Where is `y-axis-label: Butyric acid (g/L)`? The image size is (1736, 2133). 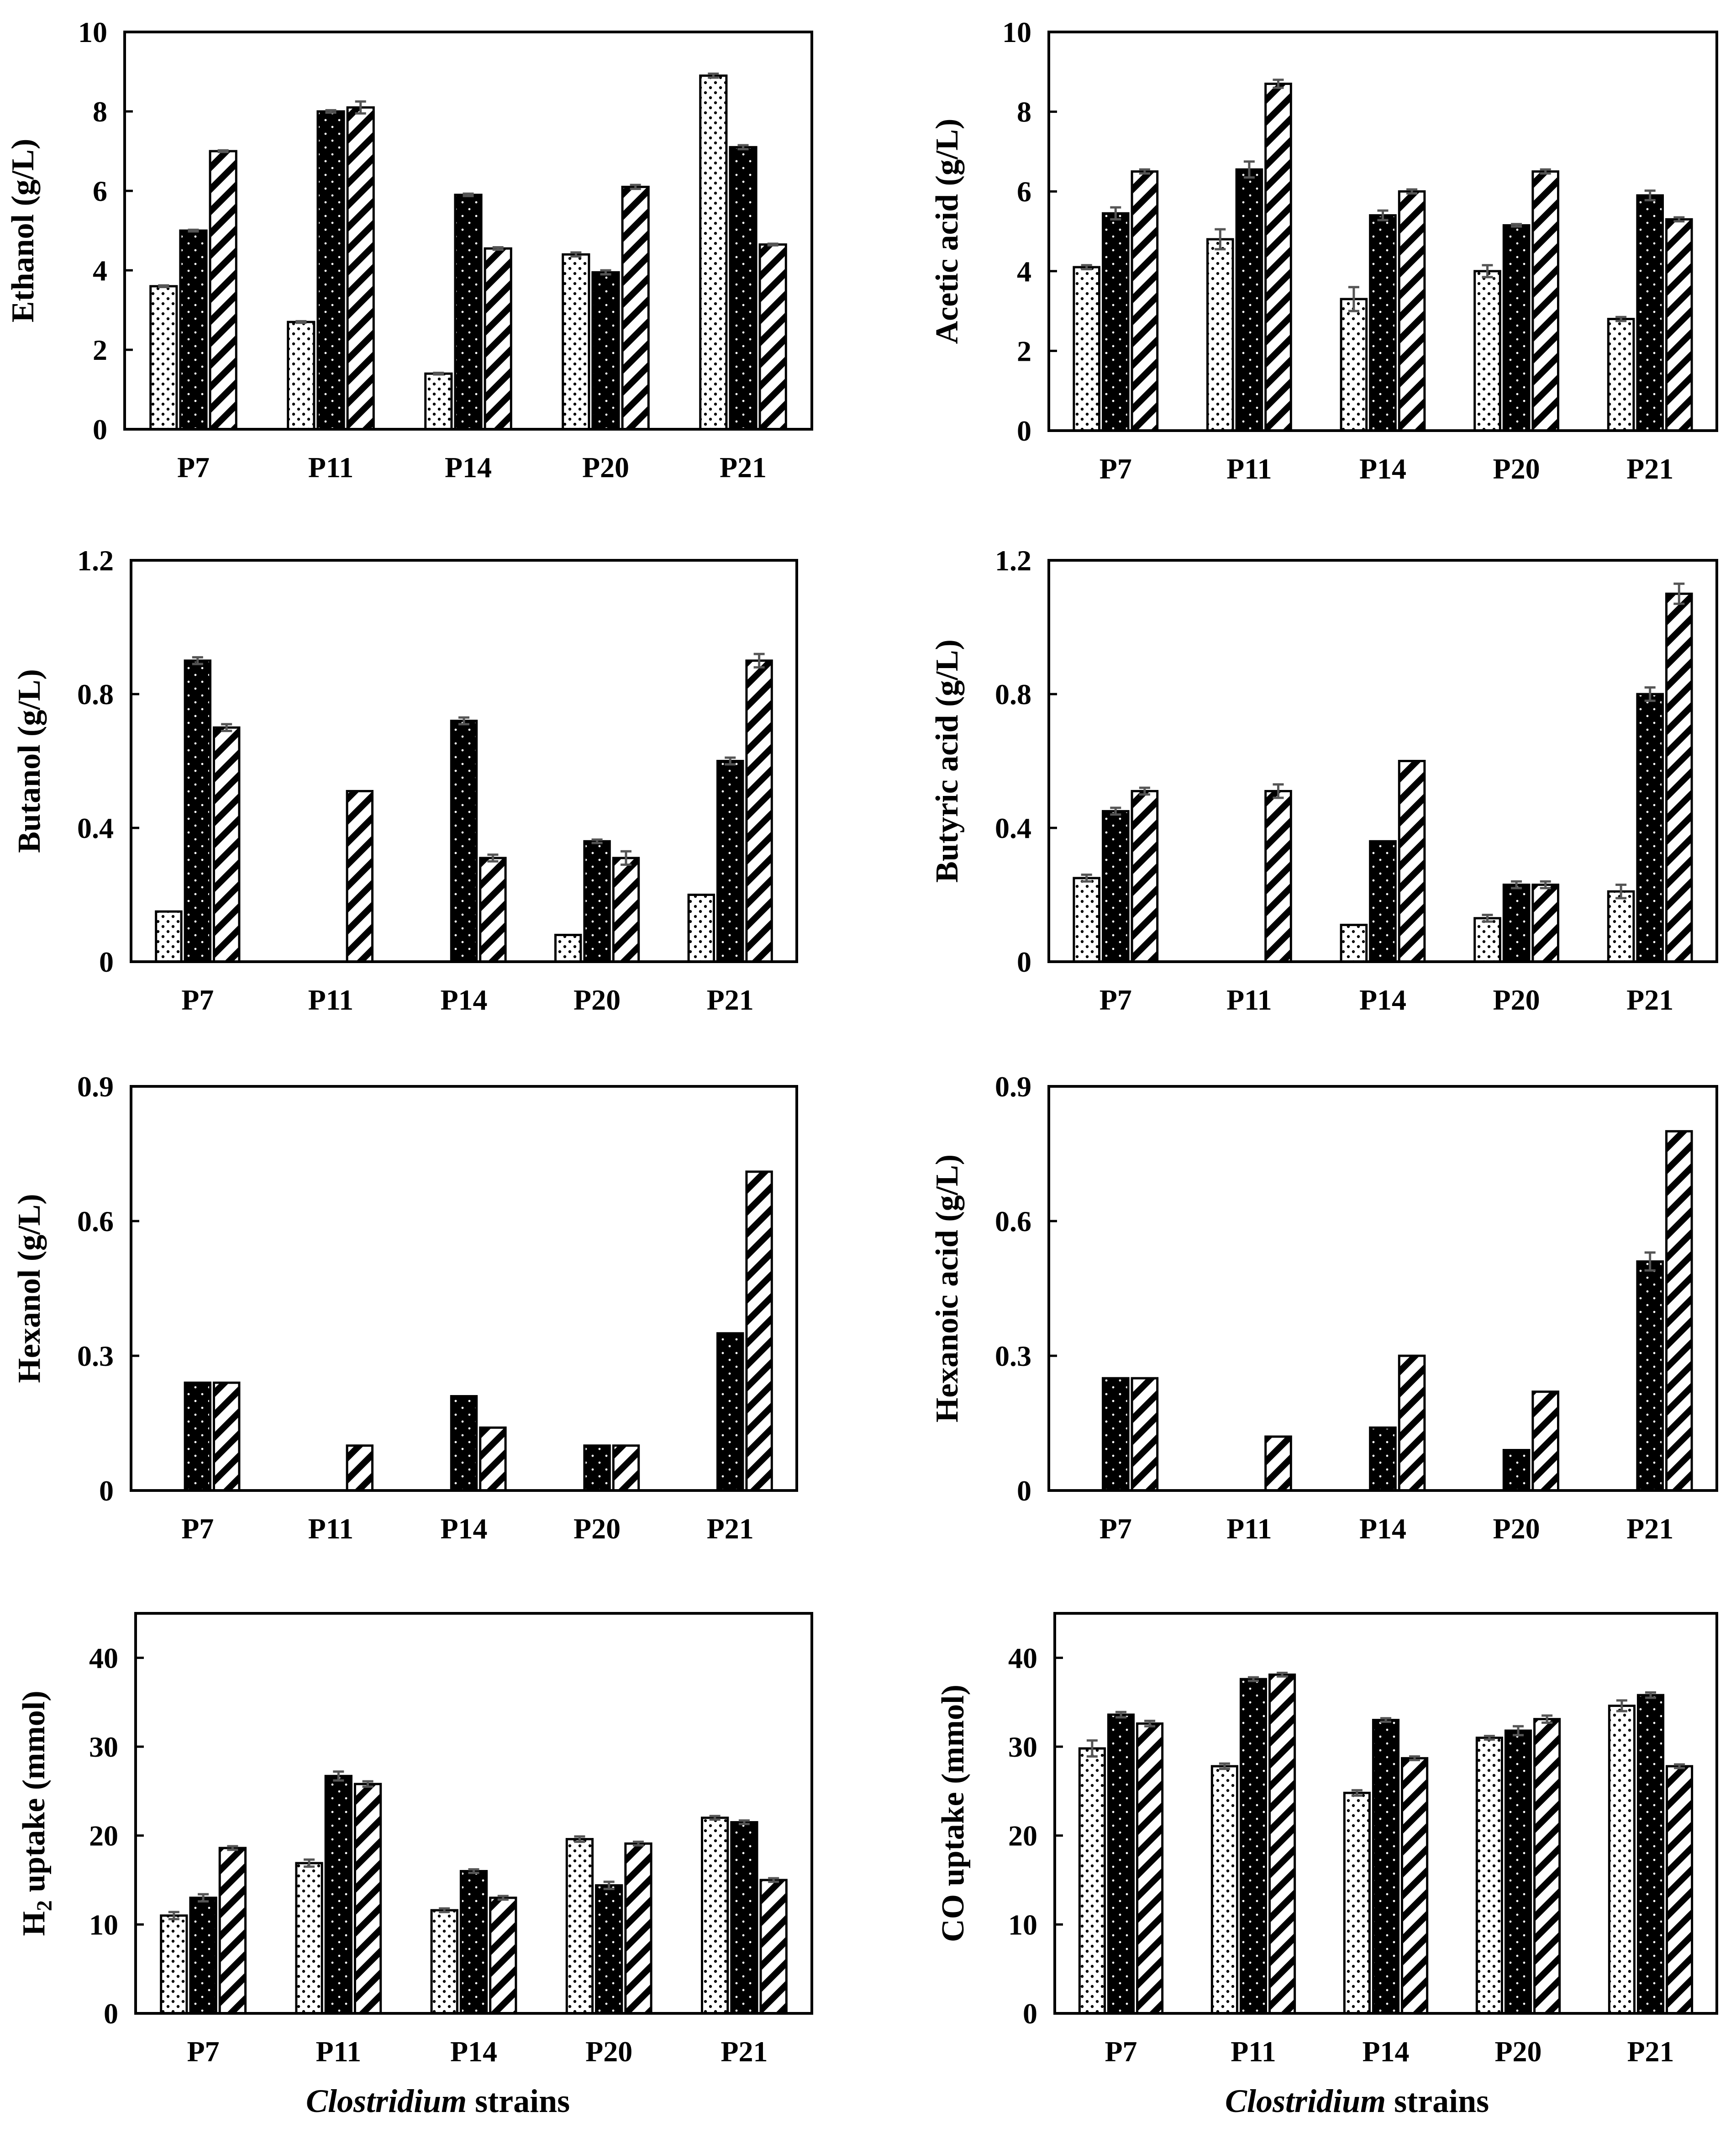 y-axis-label: Butyric acid (g/L) is located at coordinates (947, 761).